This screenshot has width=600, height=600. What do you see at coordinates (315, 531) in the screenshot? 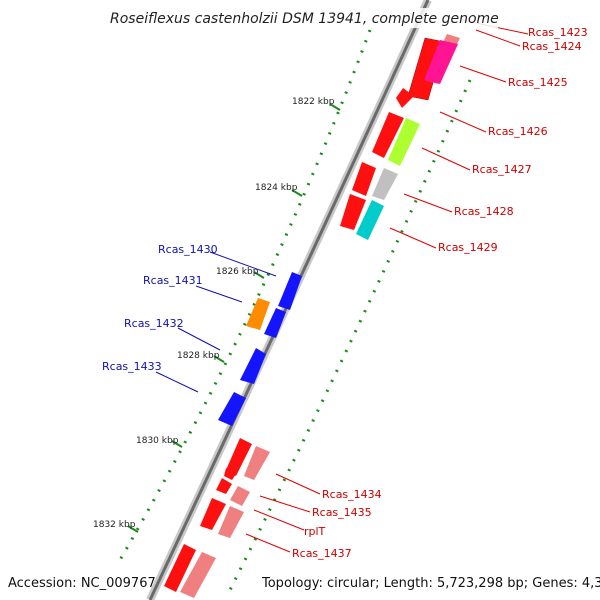
I see `gene-label-rplt: rplT` at bounding box center [315, 531].